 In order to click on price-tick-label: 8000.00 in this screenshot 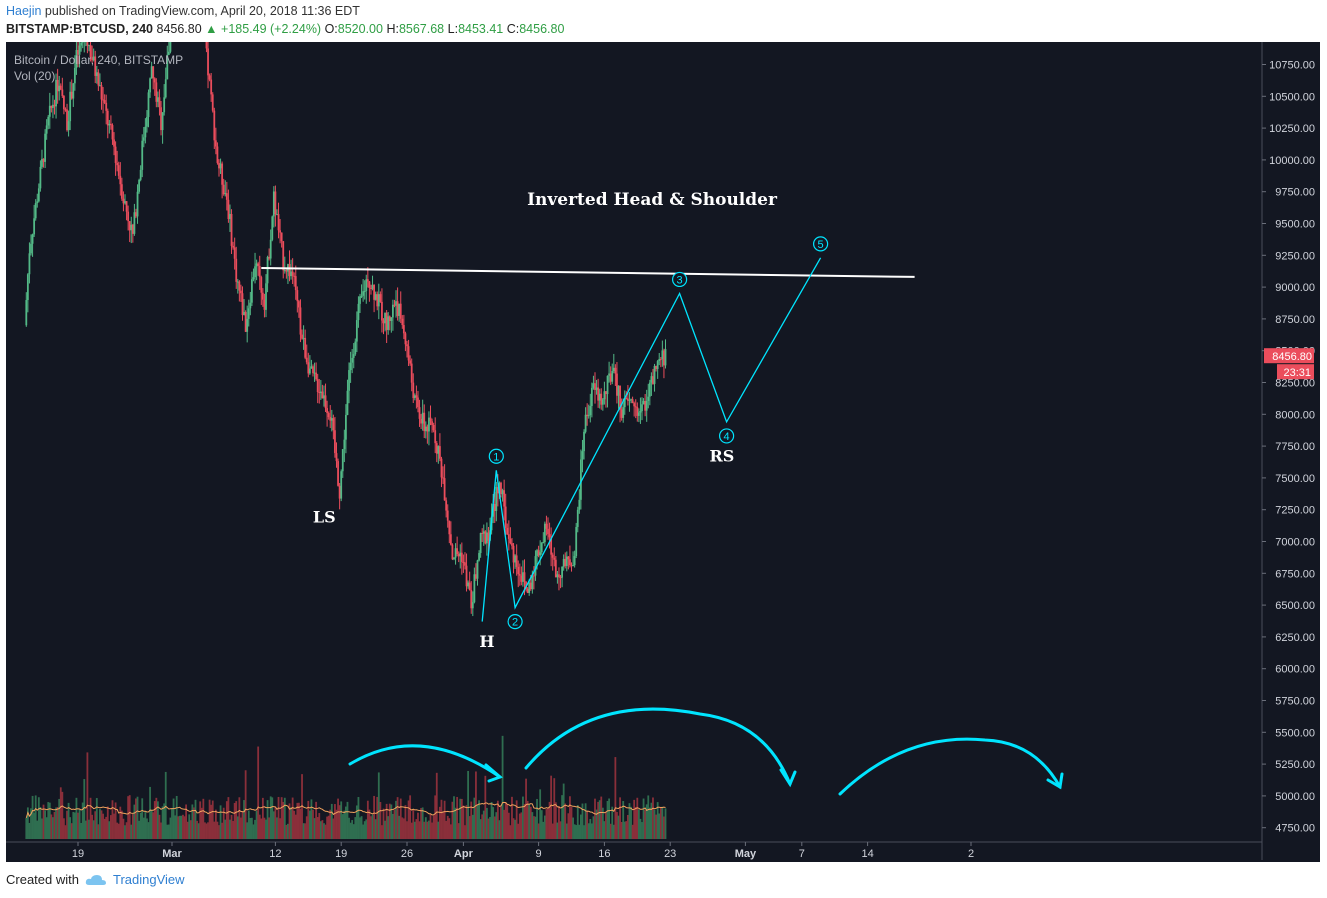, I will do `click(1295, 415)`.